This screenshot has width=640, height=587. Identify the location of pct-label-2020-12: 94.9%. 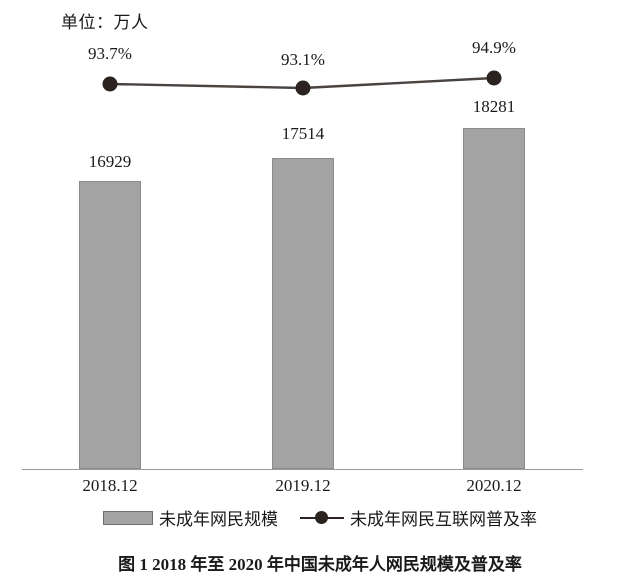
(494, 47).